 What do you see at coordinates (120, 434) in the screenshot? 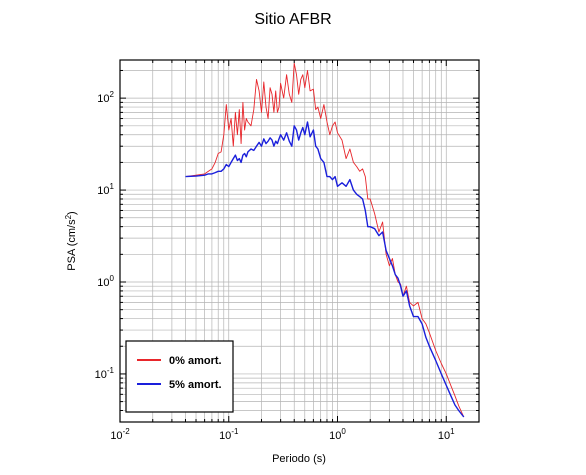
I see `x-tick-label: 10⁻²` at bounding box center [120, 434].